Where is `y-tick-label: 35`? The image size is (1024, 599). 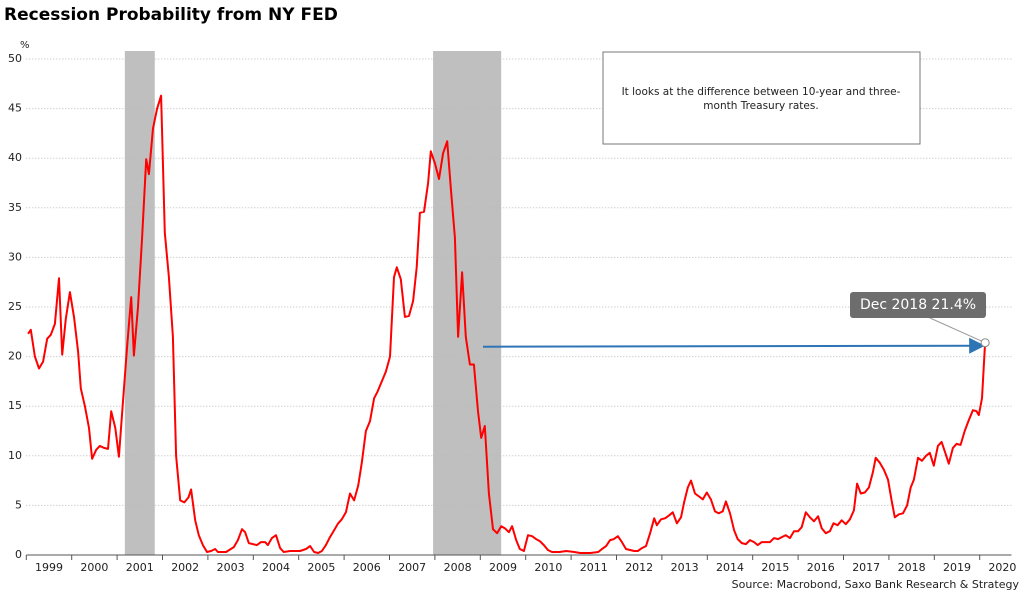
y-tick-label: 35 is located at coordinates (15, 207).